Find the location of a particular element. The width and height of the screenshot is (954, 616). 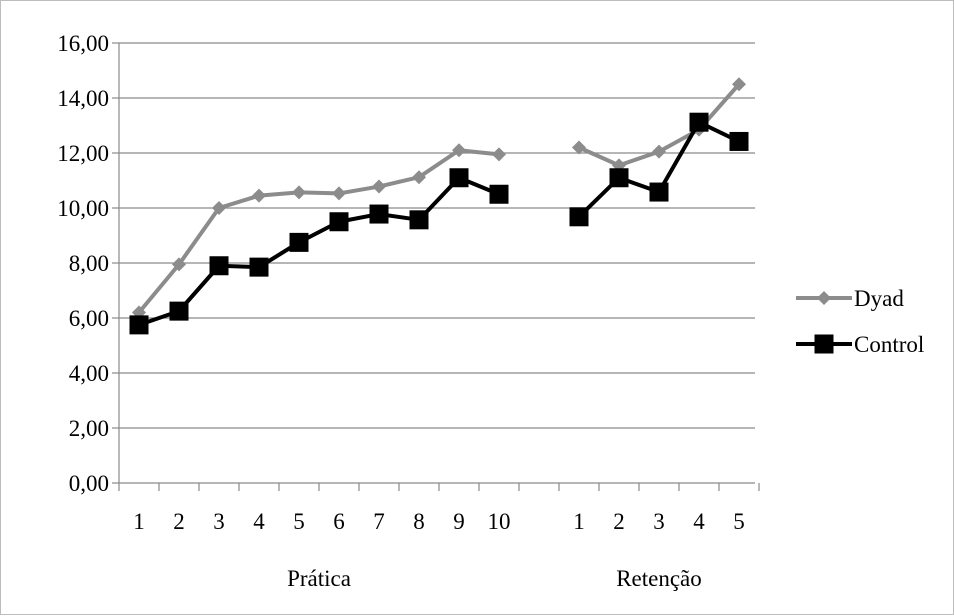

y-tick-label: 2,00 is located at coordinates (89, 428).